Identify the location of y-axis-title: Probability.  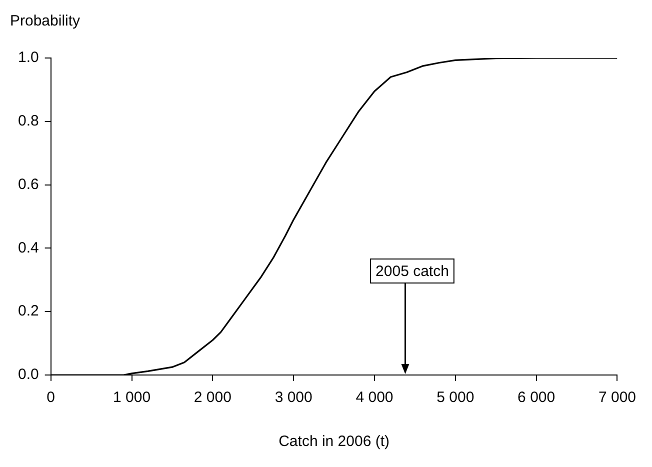
(45, 21).